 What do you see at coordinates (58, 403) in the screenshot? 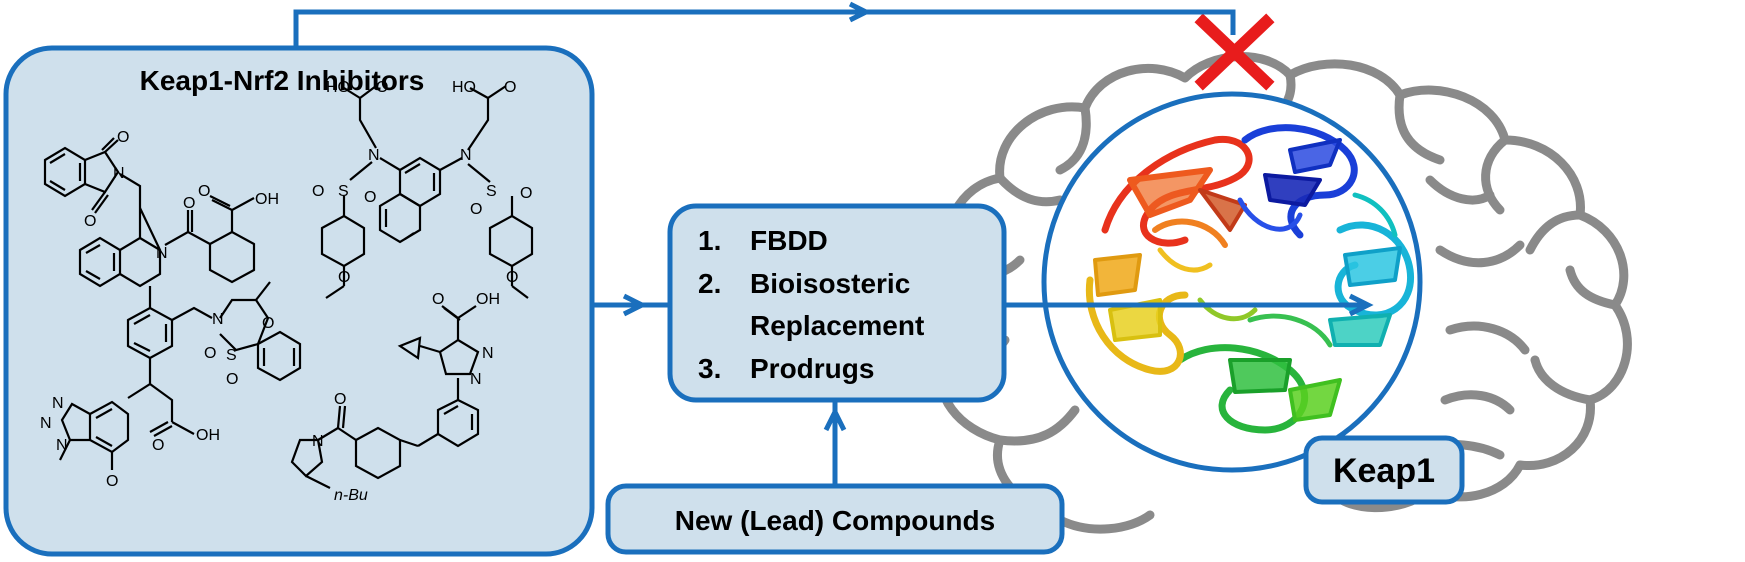
I see `m3-n1: N` at bounding box center [58, 403].